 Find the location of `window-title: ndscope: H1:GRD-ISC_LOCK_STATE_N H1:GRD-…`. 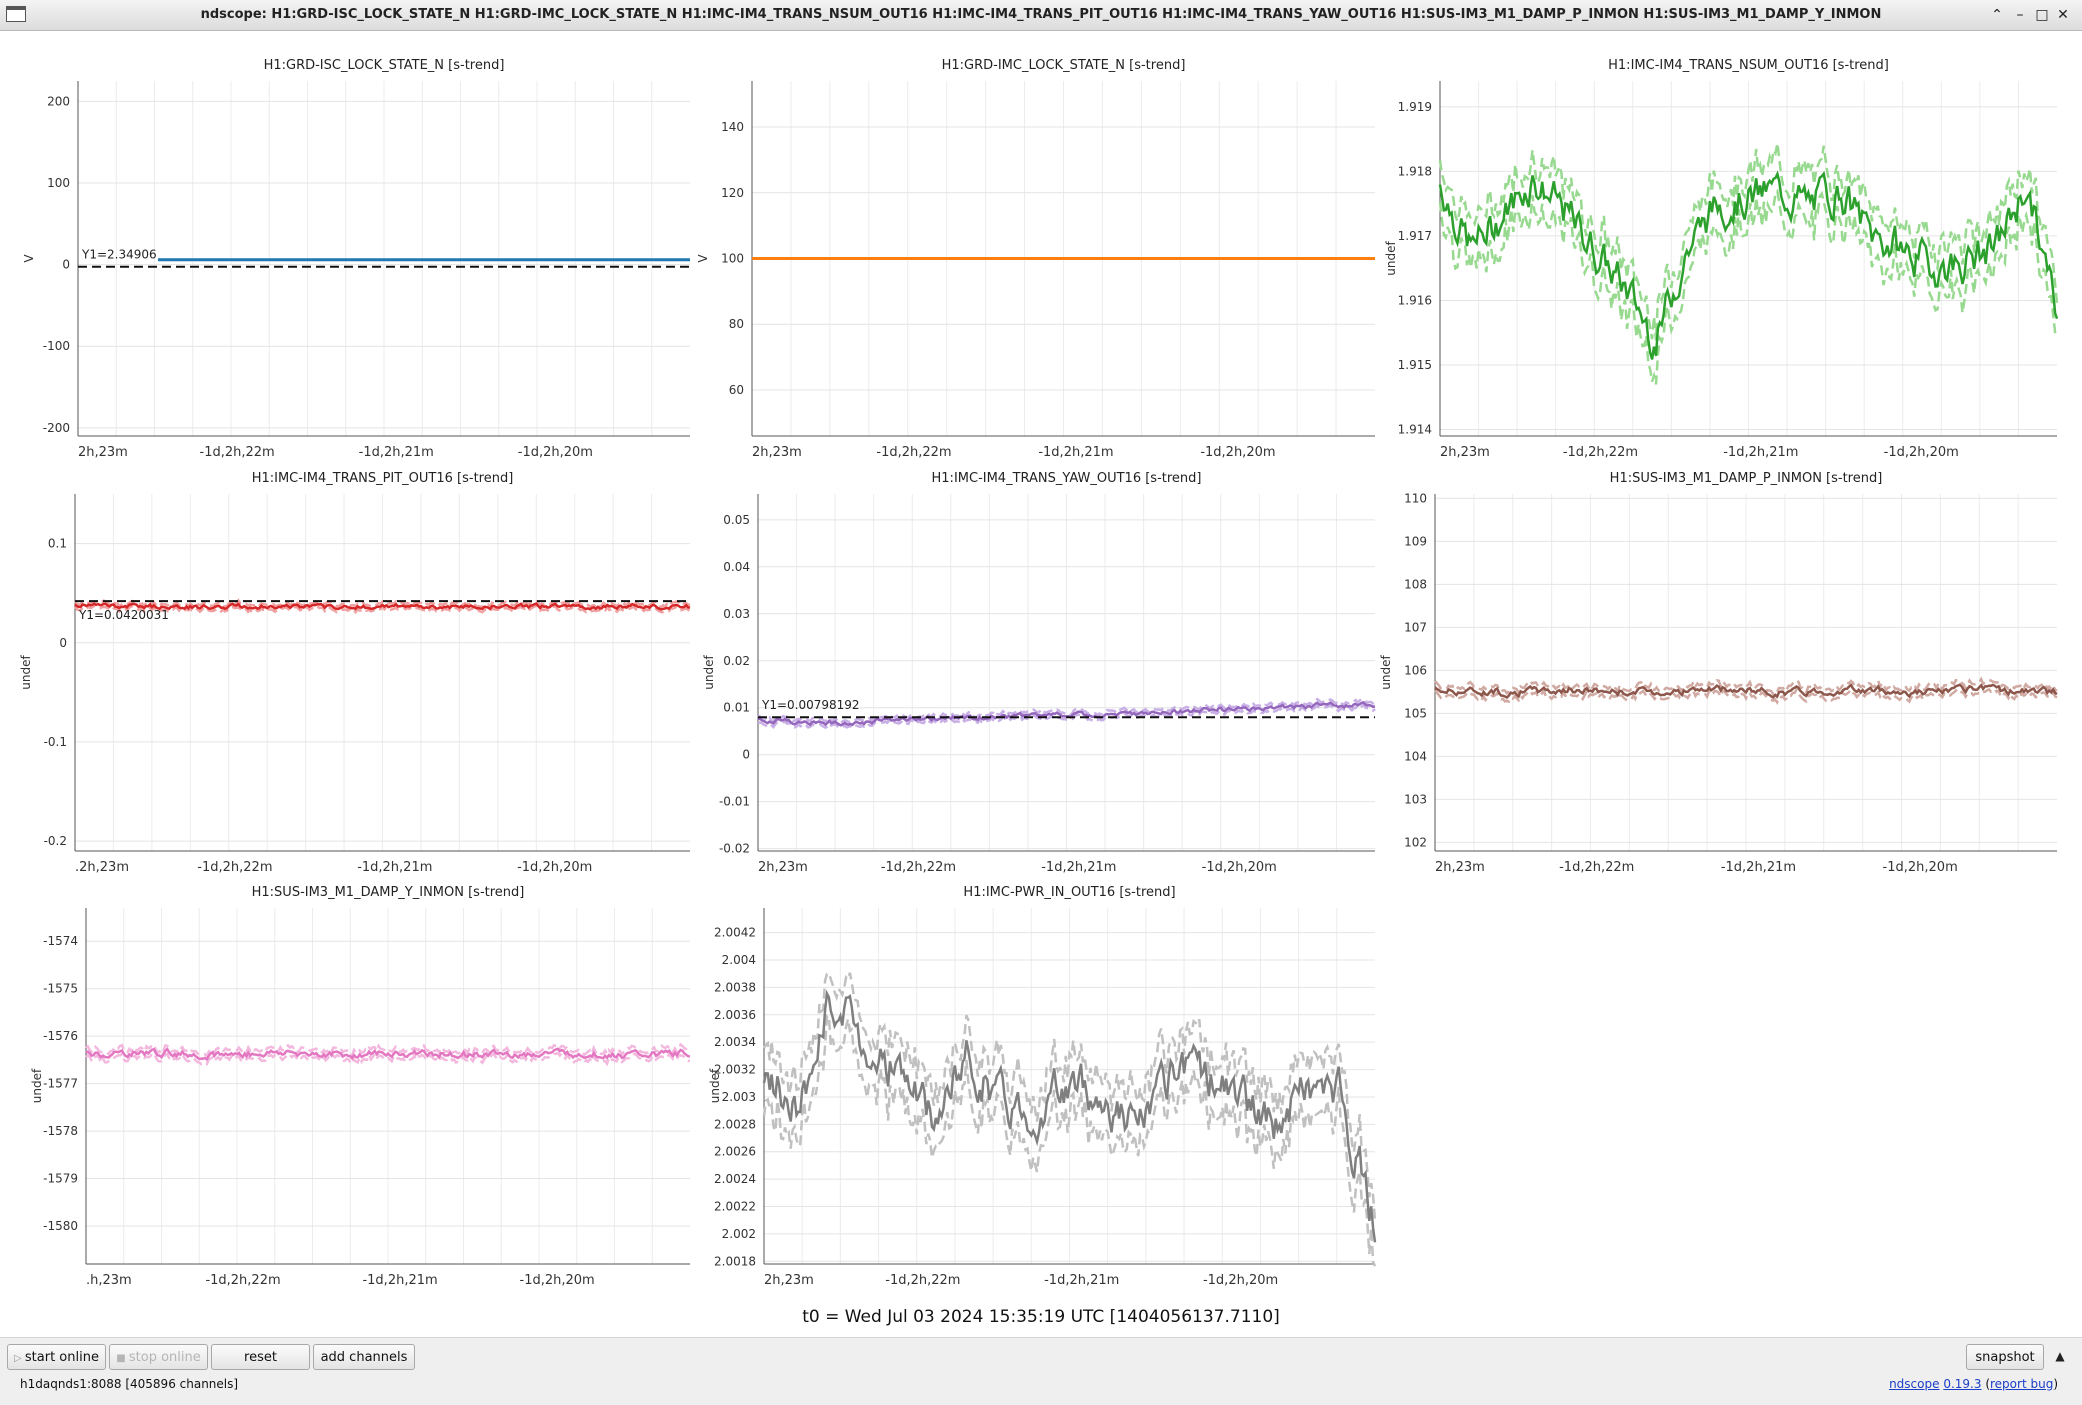

window-title: ndscope: H1:GRD-ISC_LOCK_STATE_N H1:GRD-… is located at coordinates (1041, 14).